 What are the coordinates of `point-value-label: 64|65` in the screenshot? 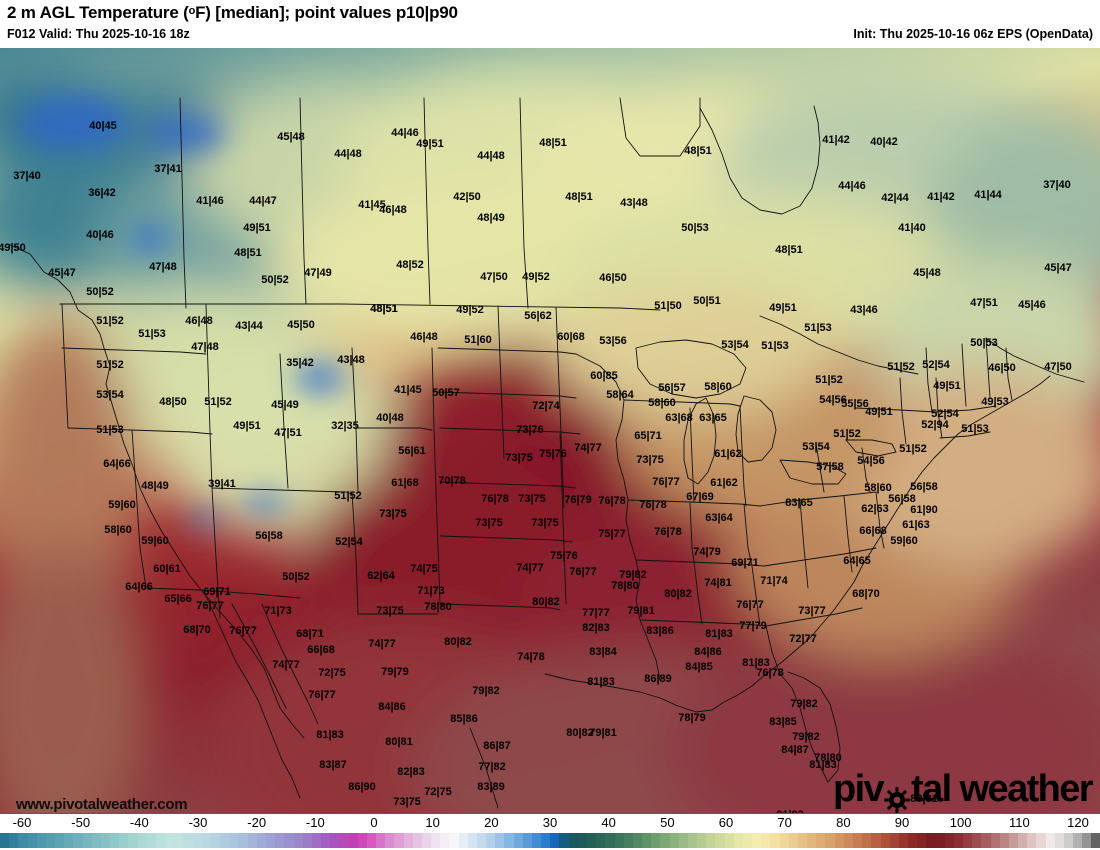 It's located at (857, 561).